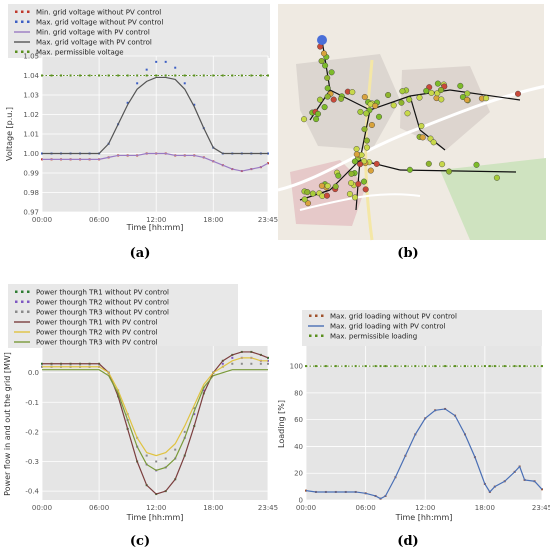  Describe the element at coordinates (102, 313) in the screenshot. I see `legend-label: Power thourgh TR3 without PV control` at that location.